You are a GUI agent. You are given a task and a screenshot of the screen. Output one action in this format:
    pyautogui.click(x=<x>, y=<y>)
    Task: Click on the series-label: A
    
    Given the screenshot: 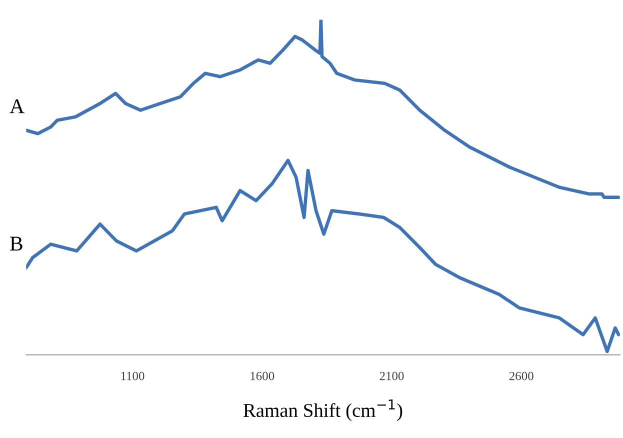 What is the action you would take?
    pyautogui.click(x=17, y=106)
    